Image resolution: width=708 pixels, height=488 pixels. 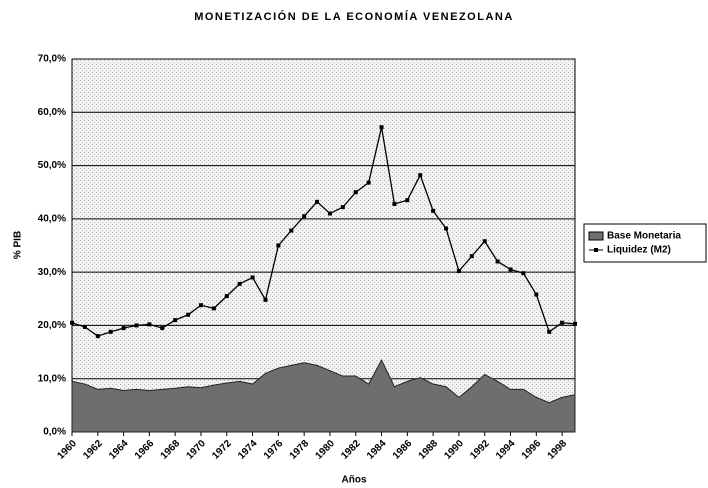 I want to click on legend-label: Base Monetaria, so click(x=644, y=236).